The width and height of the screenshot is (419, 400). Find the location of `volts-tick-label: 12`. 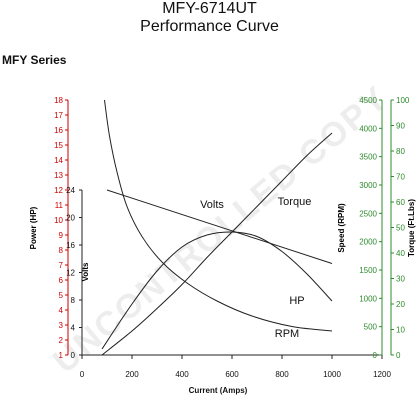

volts-tick-label: 12 is located at coordinates (70, 273).